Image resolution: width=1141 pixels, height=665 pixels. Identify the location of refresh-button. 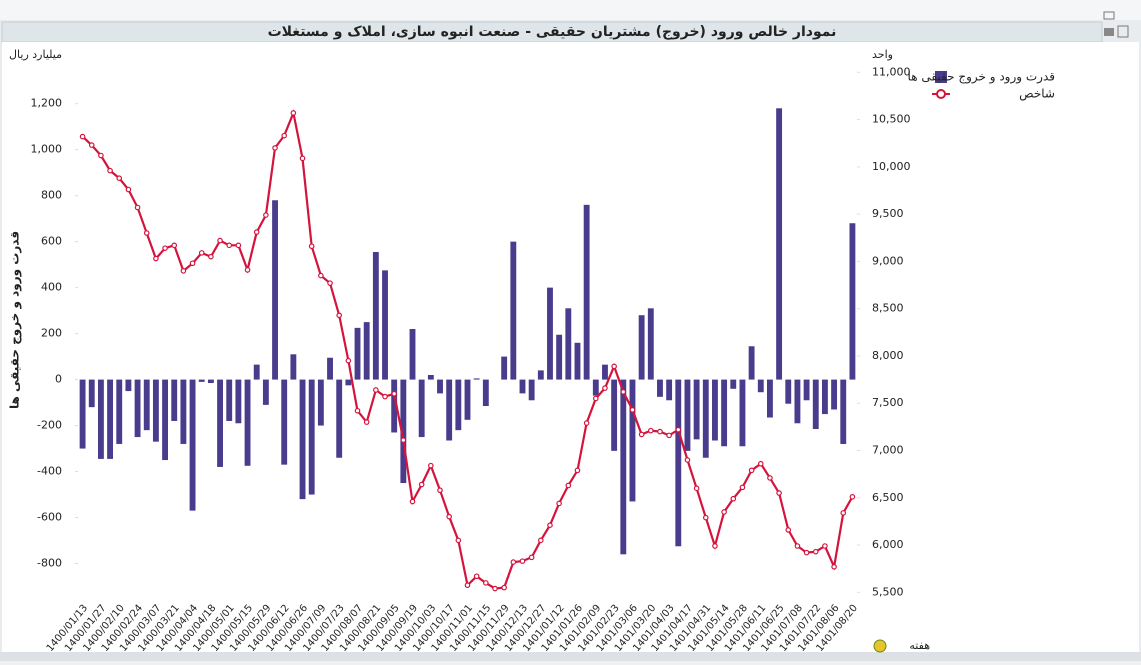
(880, 646).